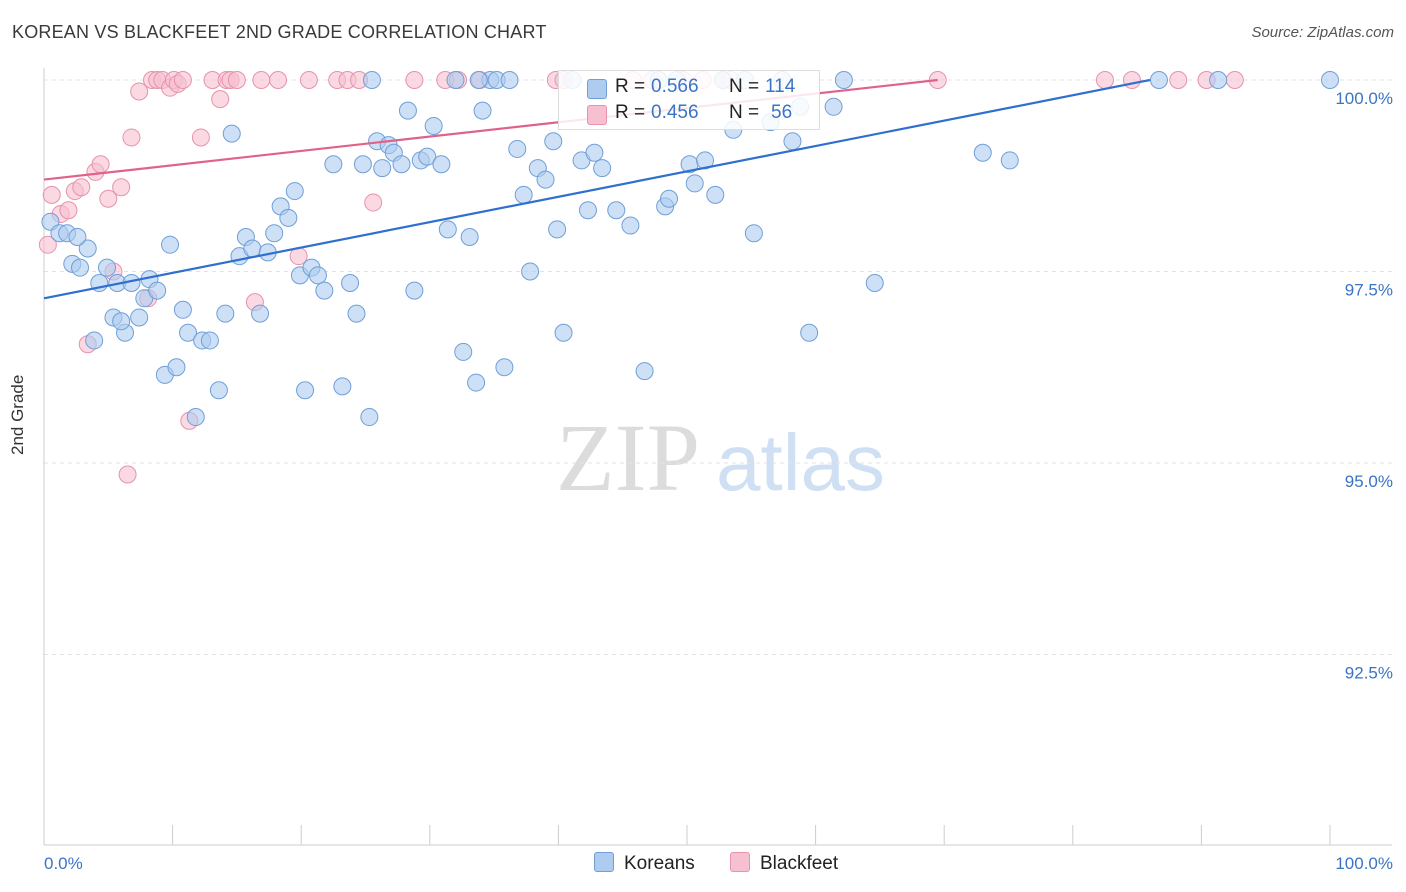  Describe the element at coordinates (628, 457) in the screenshot. I see `watermark-zip: ZIP` at that location.